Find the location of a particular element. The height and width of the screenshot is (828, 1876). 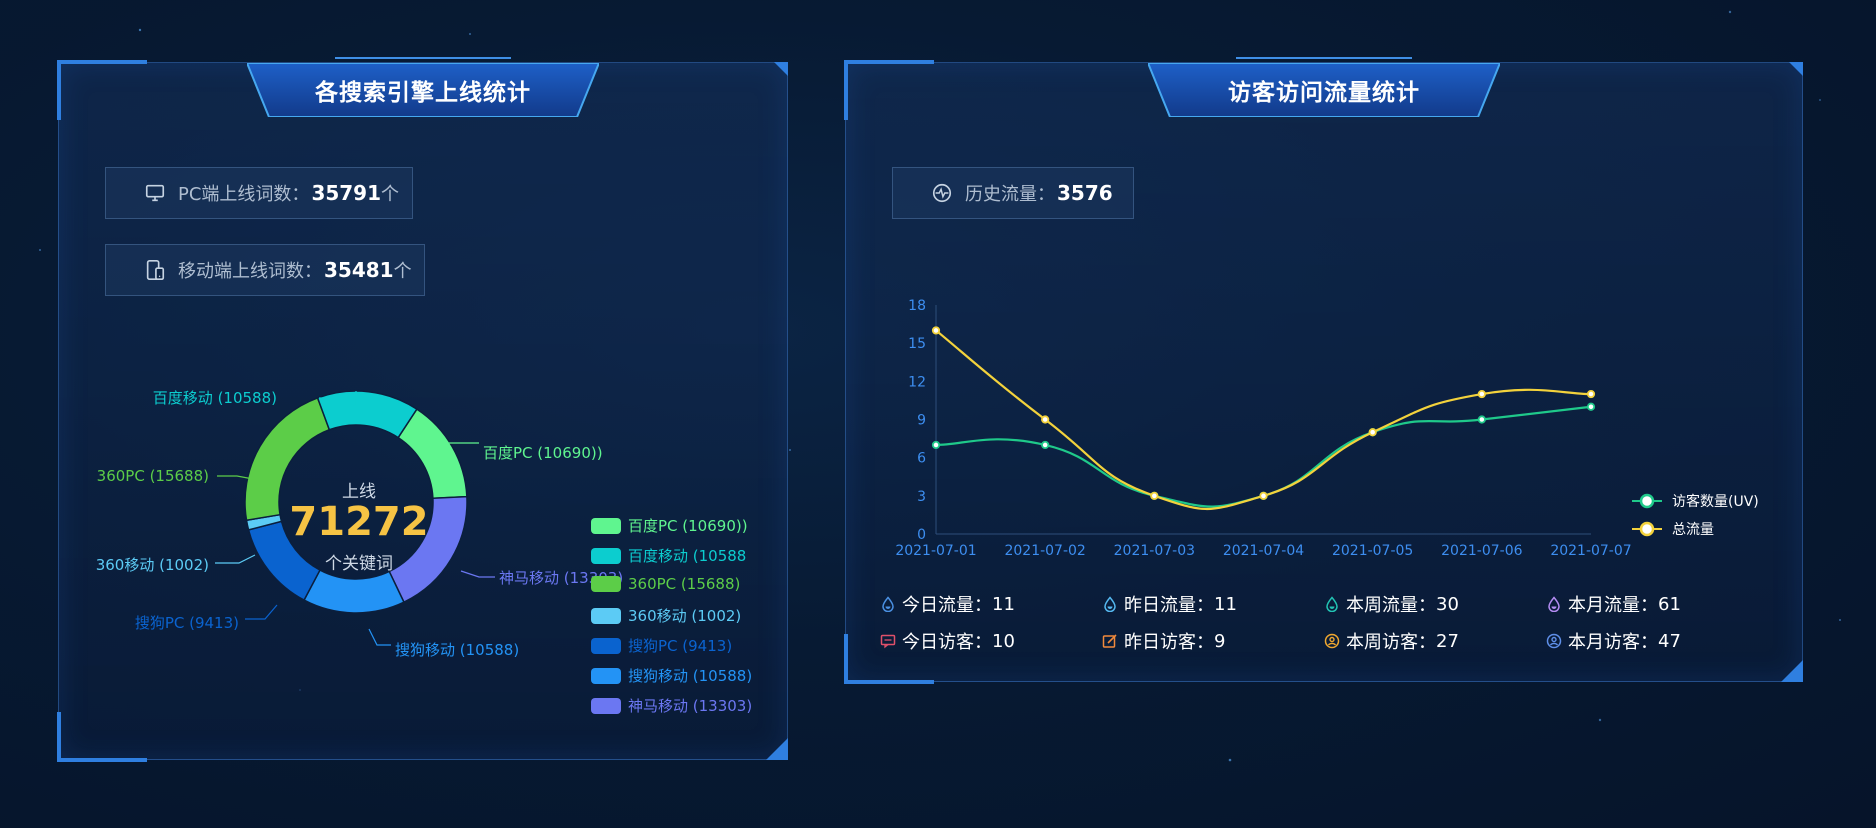

kpi-item: 本周访客： 27 is located at coordinates (1391, 641).